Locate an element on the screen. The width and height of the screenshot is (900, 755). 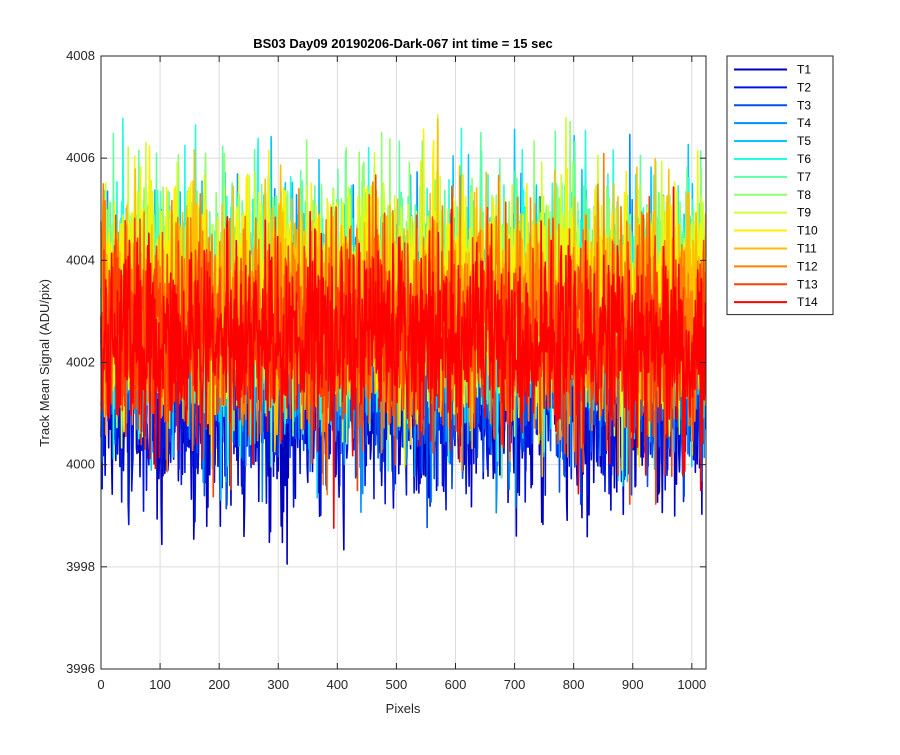
legend-label-t14: T14 is located at coordinates (807, 302).